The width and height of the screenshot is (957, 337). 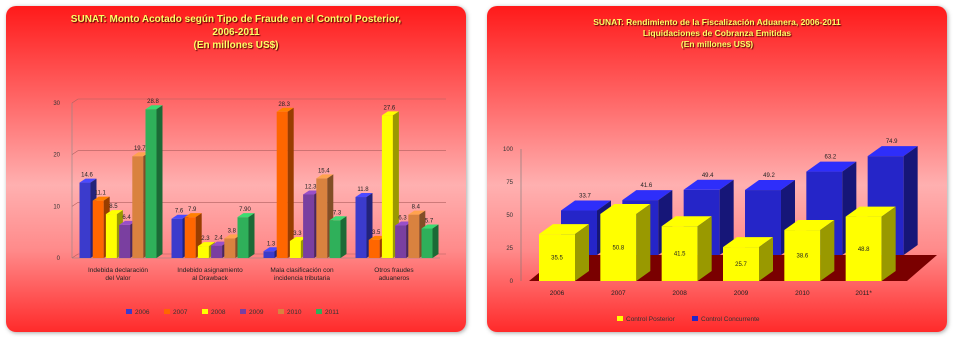 What do you see at coordinates (118, 278) in the screenshot?
I see `left-category-label: del Valor` at bounding box center [118, 278].